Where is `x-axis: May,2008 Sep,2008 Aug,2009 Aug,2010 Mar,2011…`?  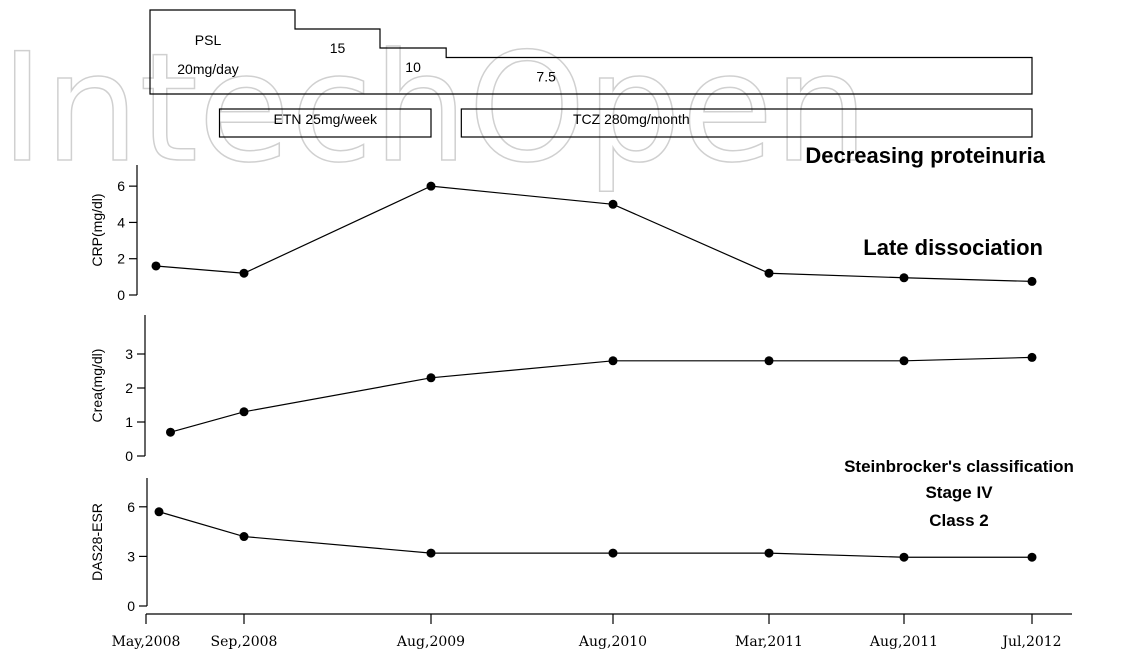
x-axis: May,2008 Sep,2008 Aug,2009 Aug,2010 Mar,2011… is located at coordinates (592, 631).